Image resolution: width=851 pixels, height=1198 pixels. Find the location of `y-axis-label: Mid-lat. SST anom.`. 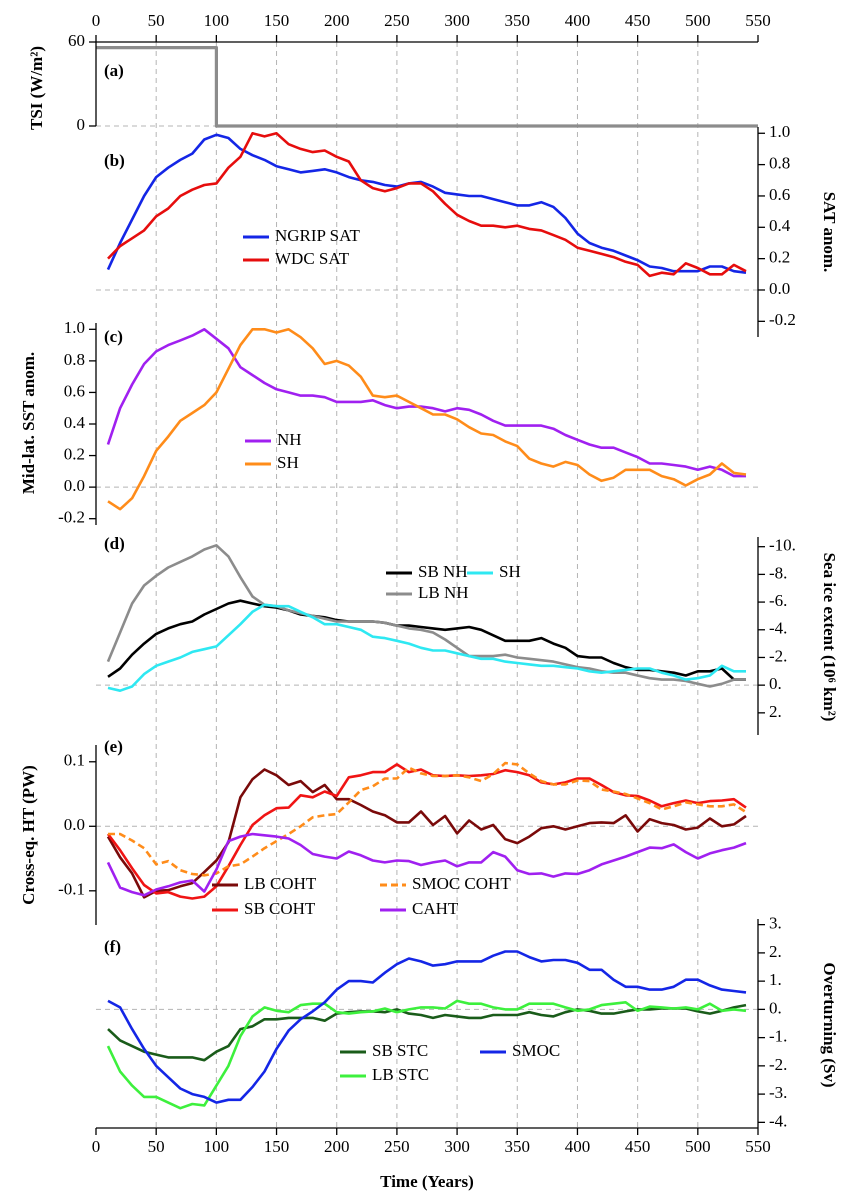

y-axis-label: Mid-lat. SST anom. is located at coordinates (28, 423).